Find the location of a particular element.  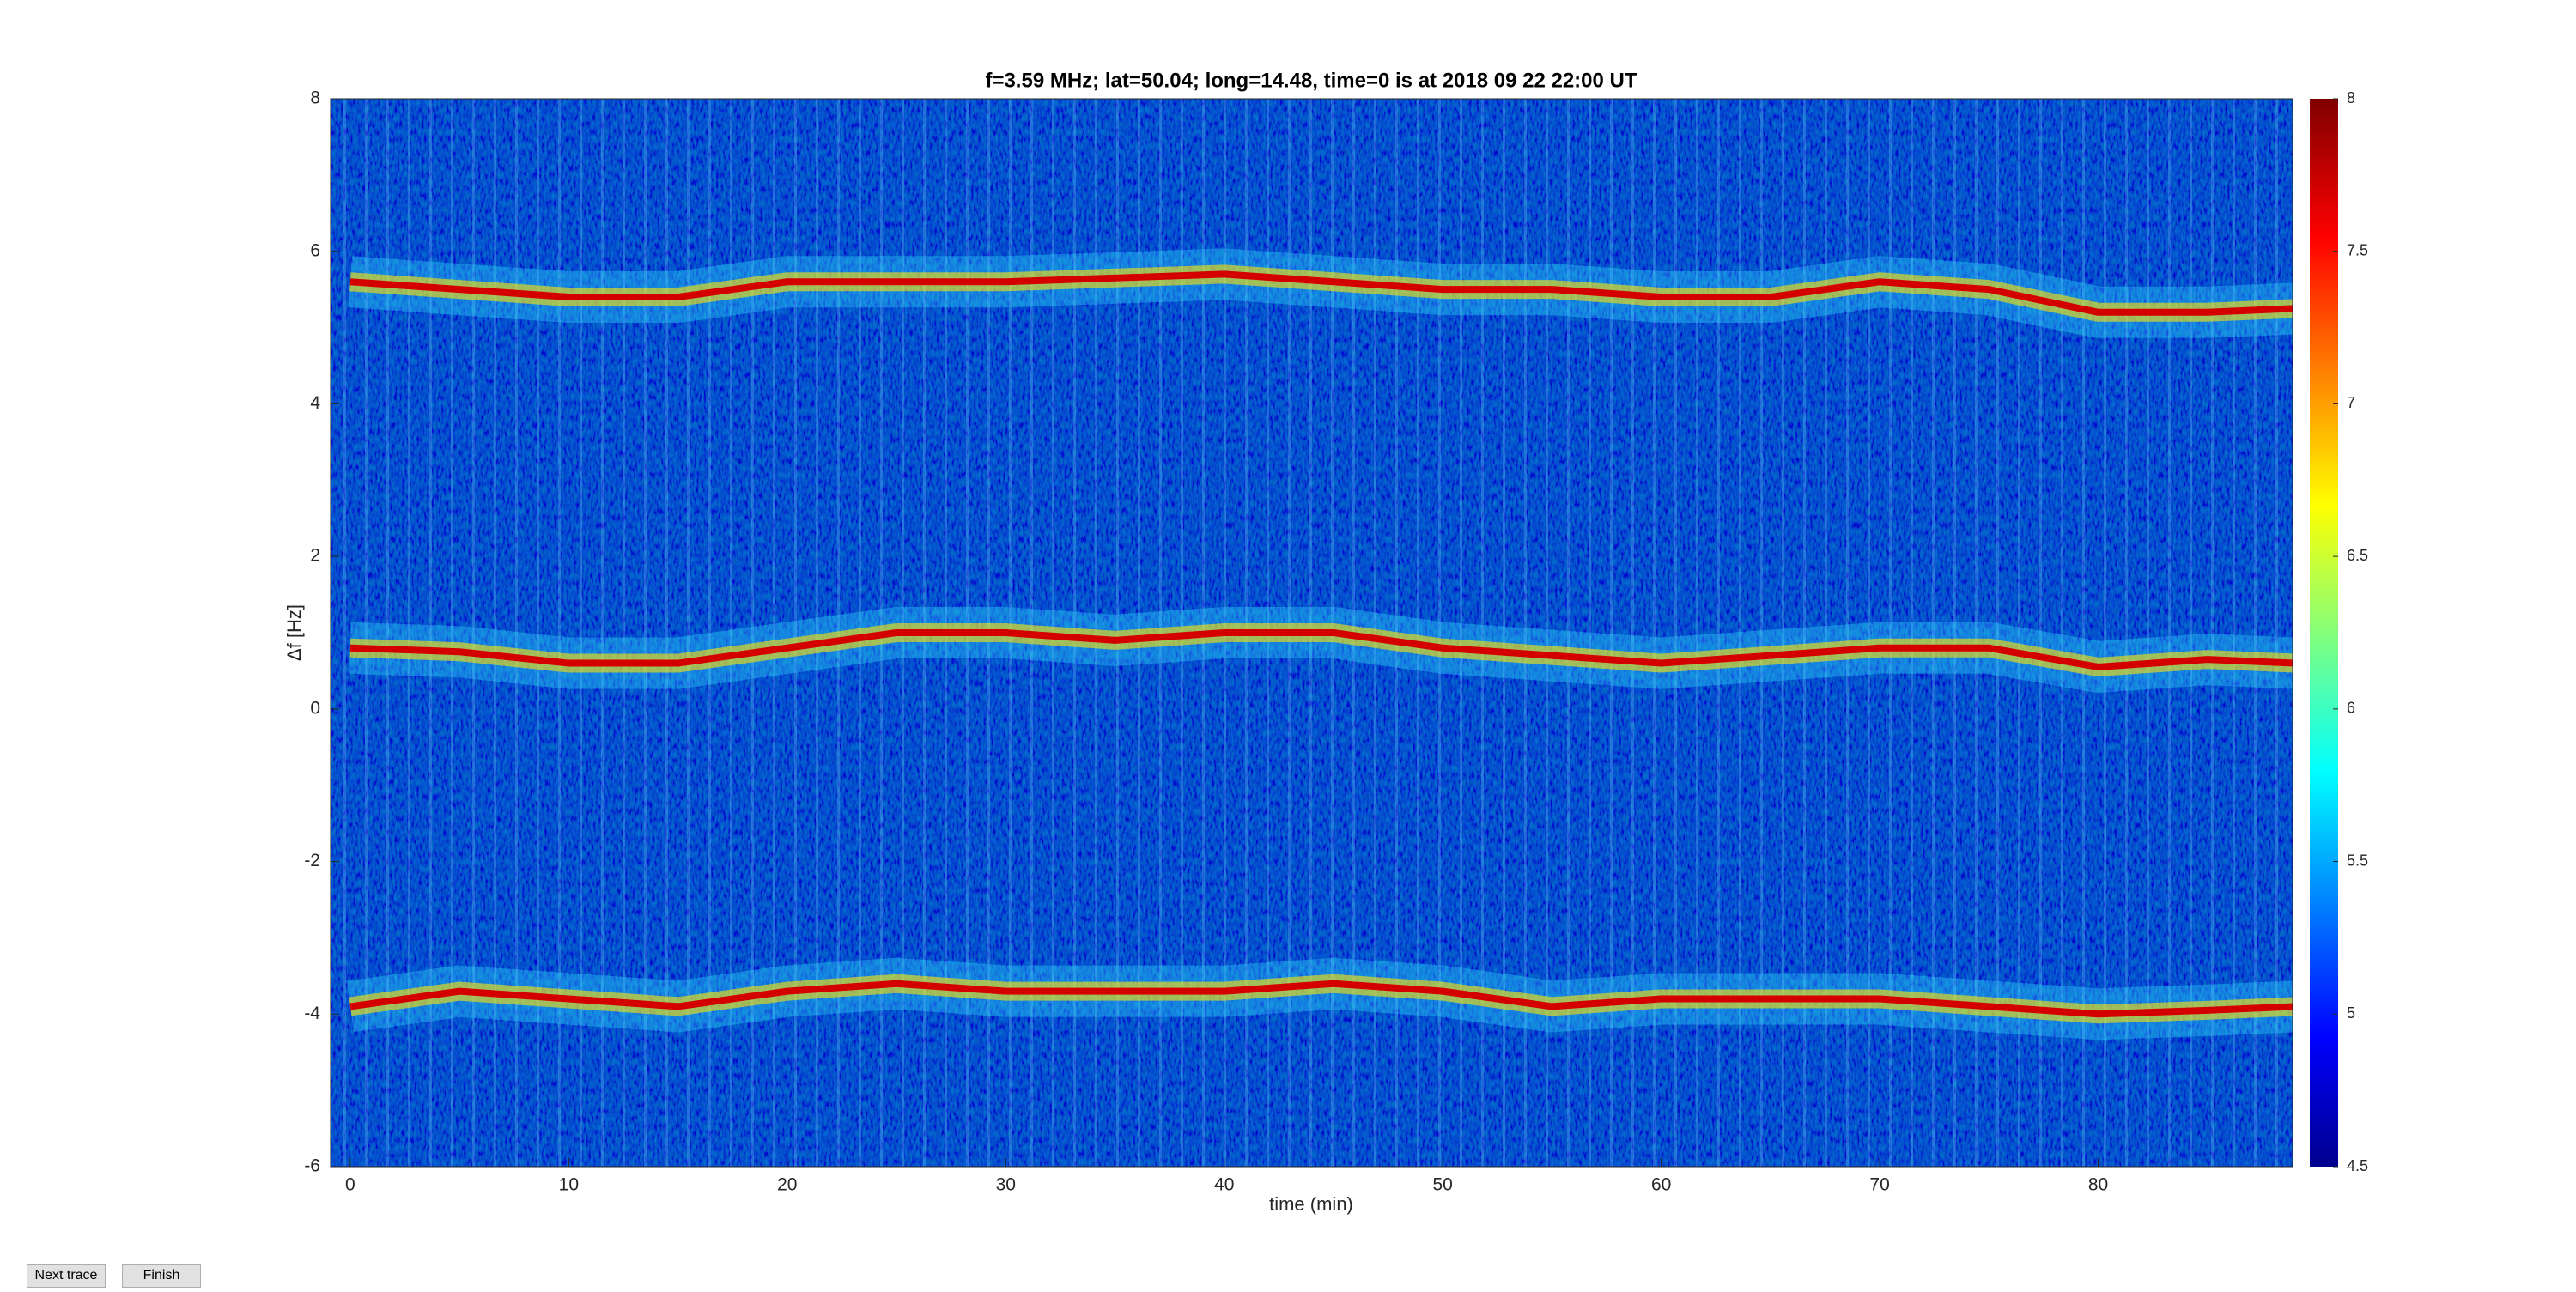

y-tick-label: 6 is located at coordinates (315, 250).